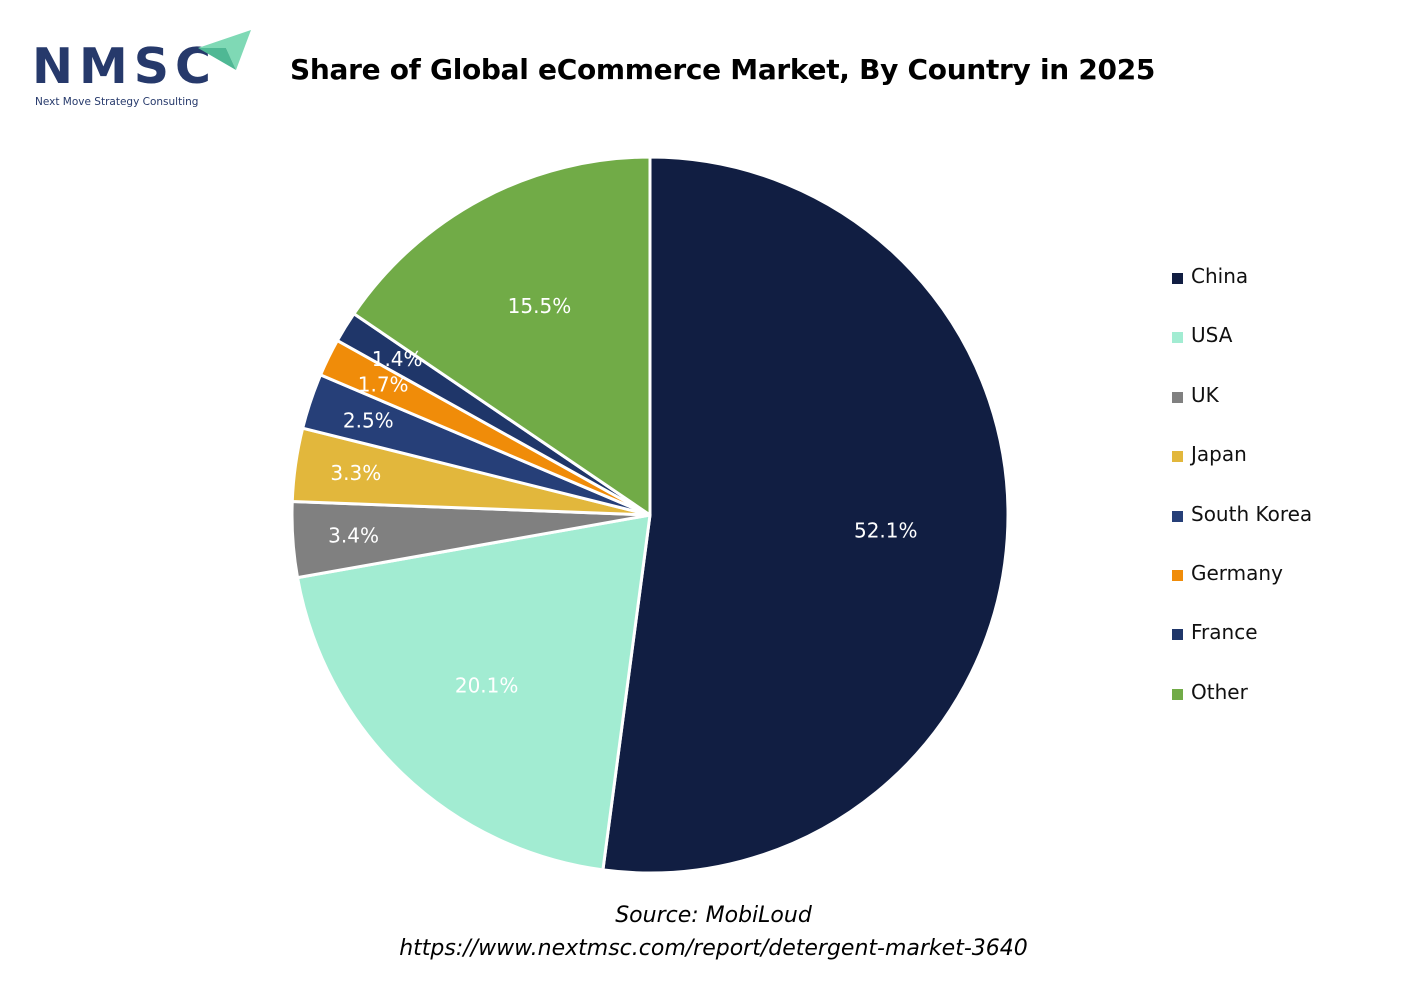 The image size is (1427, 1006). What do you see at coordinates (397, 359) in the screenshot?
I see `data-label-france: 1.4%` at bounding box center [397, 359].